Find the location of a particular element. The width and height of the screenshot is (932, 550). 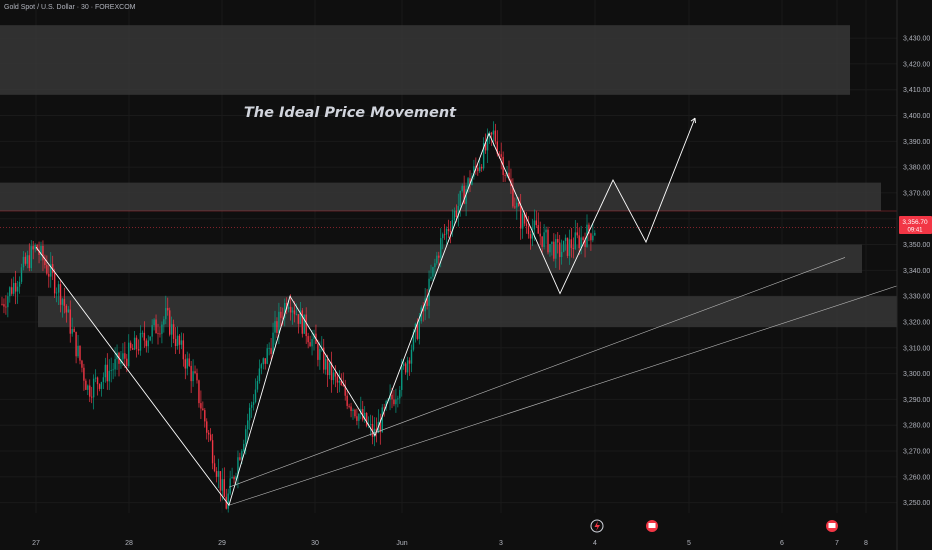

y-tick-label: 3,290.00 is located at coordinates (916, 400).